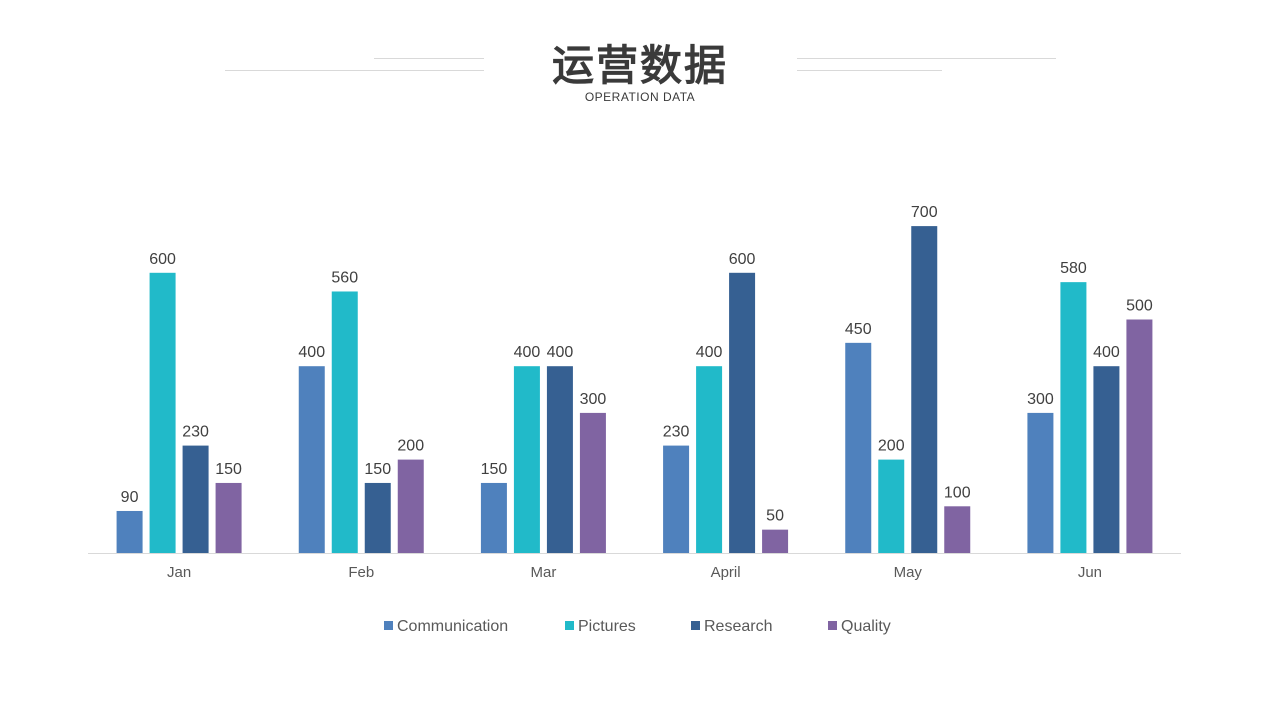 The width and height of the screenshot is (1280, 720). What do you see at coordinates (129, 531) in the screenshot?
I see `bar-communication-jan` at bounding box center [129, 531].